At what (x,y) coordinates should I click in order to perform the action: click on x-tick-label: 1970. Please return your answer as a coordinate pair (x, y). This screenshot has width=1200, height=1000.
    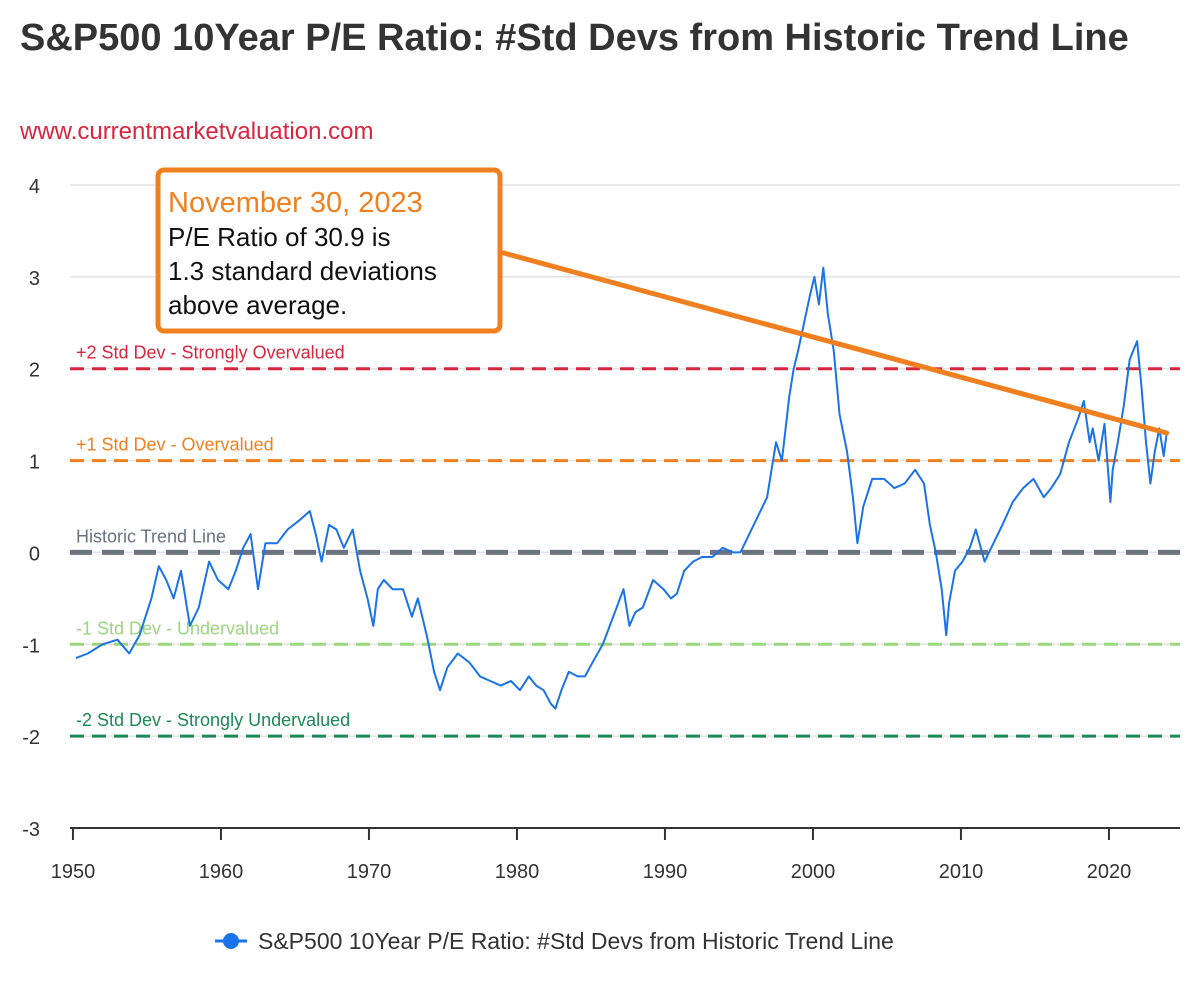
    Looking at the image, I should click on (369, 872).